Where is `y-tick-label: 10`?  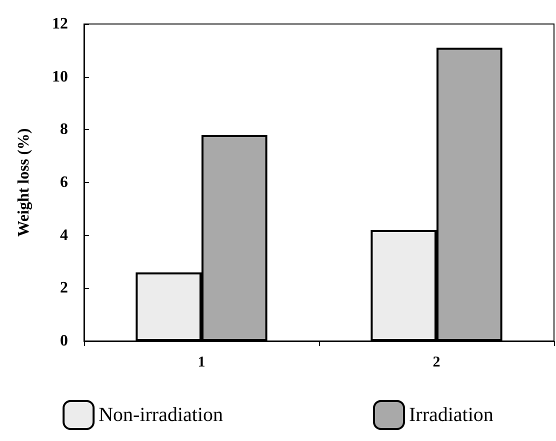
y-tick-label: 10 is located at coordinates (60, 77).